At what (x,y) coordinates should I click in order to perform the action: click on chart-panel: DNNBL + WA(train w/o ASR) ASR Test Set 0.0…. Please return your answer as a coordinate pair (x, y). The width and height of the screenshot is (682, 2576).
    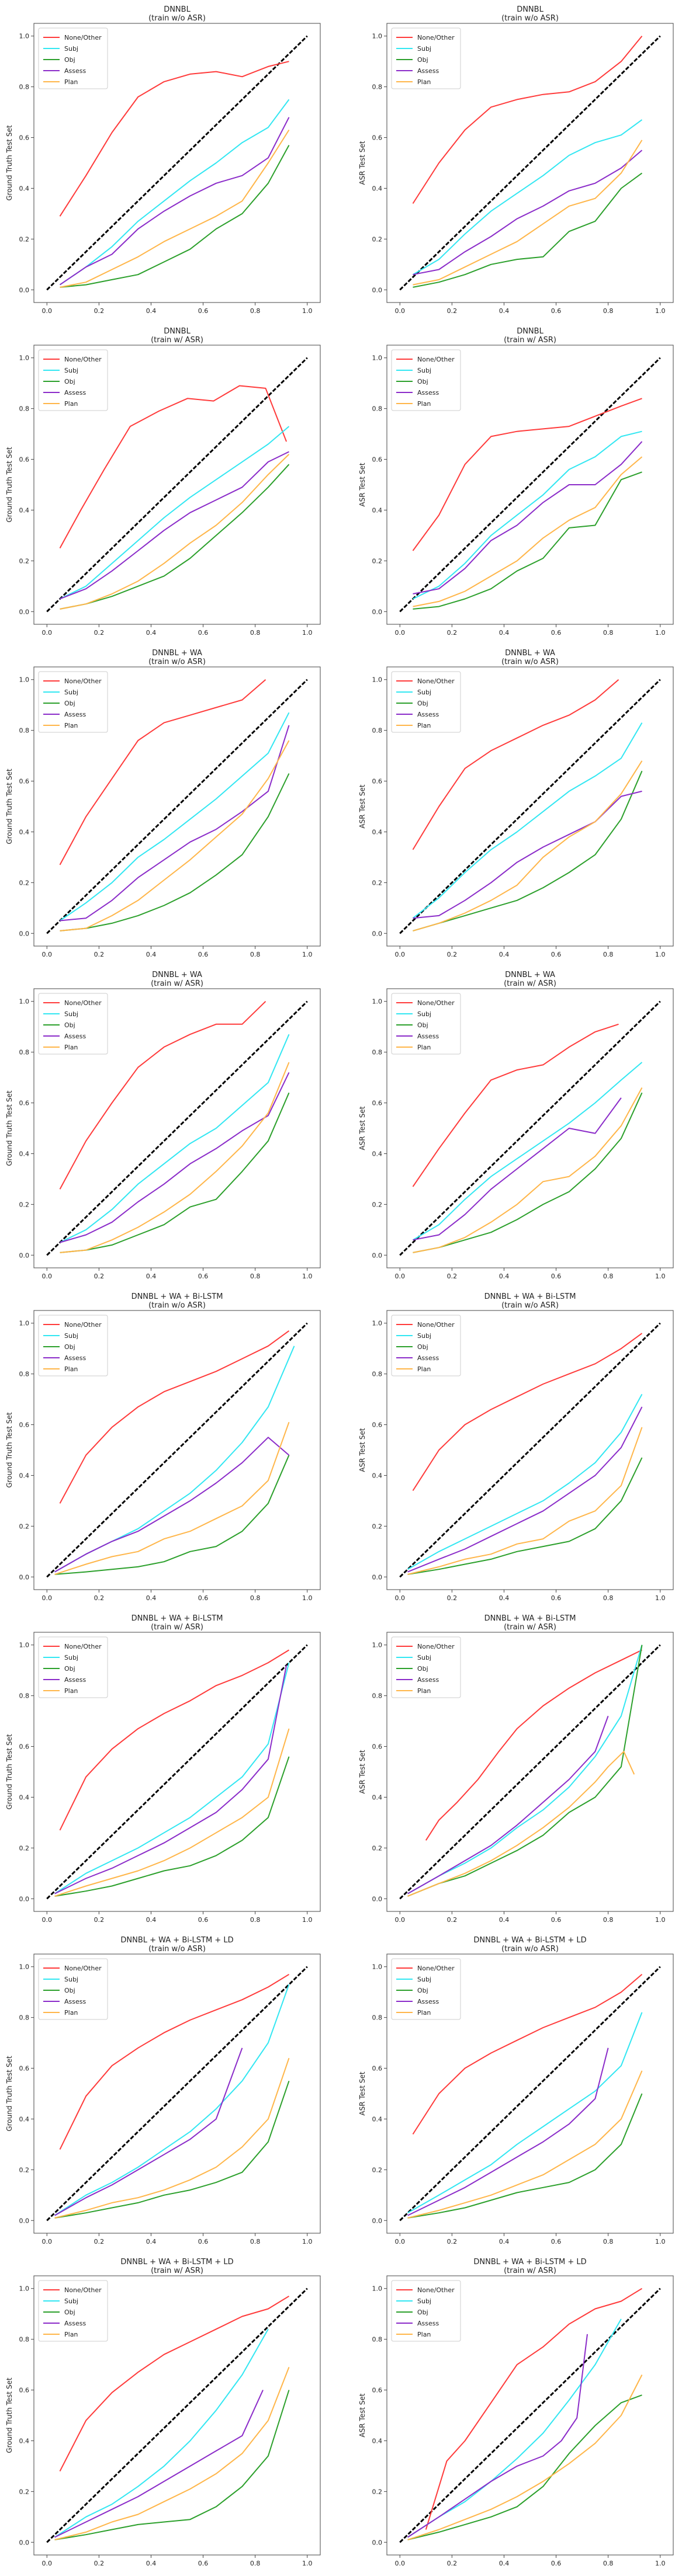
    Looking at the image, I should click on (516, 803).